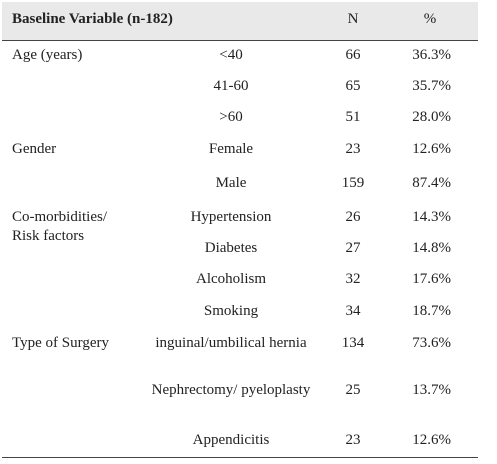  What do you see at coordinates (353, 183) in the screenshot?
I see `count: 159` at bounding box center [353, 183].